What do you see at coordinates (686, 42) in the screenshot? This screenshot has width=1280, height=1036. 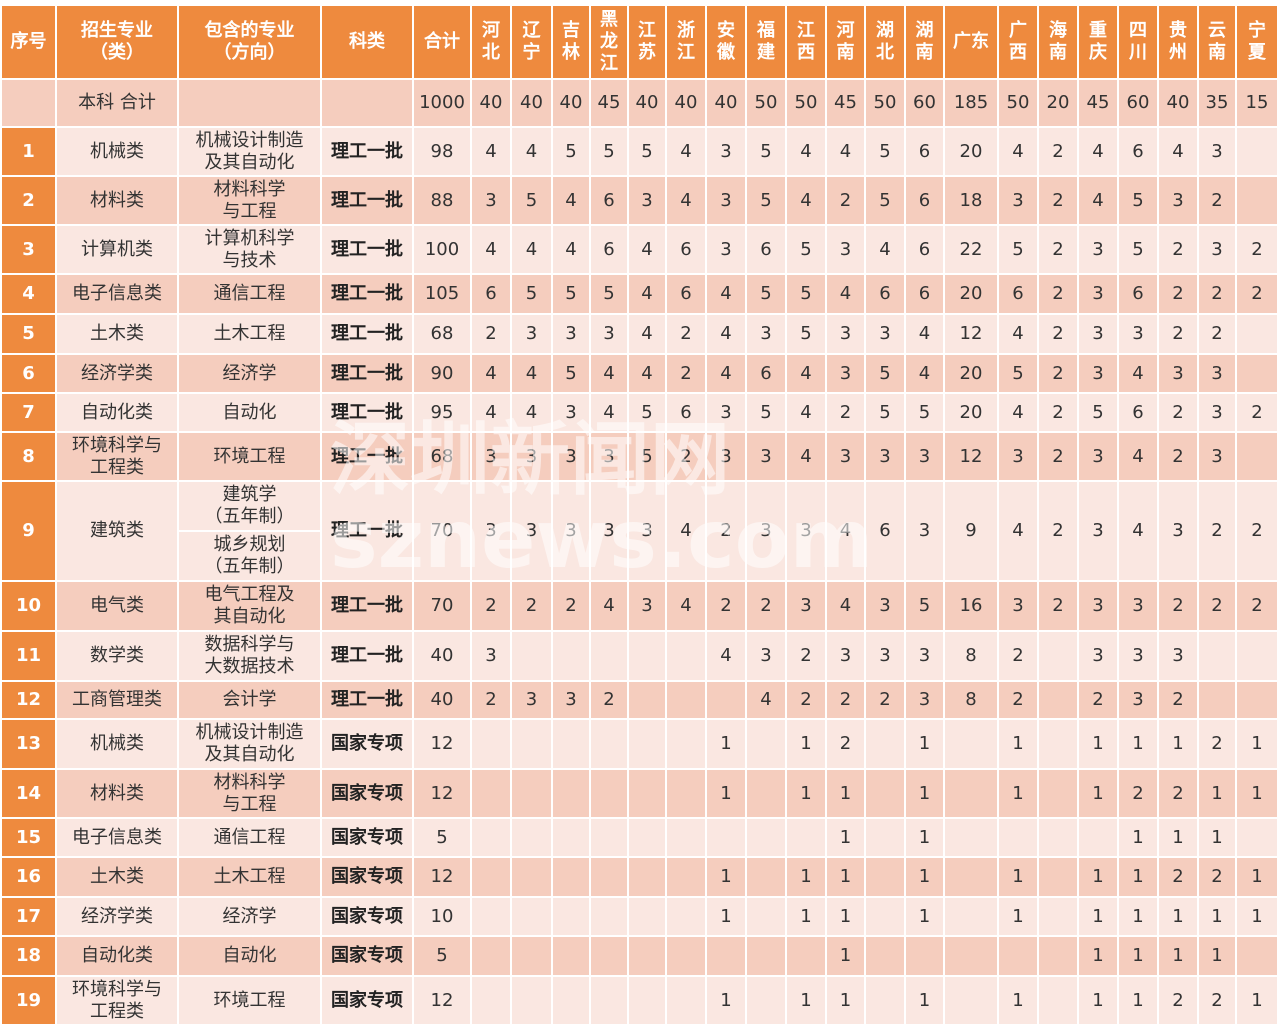 I see `column-header: 浙 江` at bounding box center [686, 42].